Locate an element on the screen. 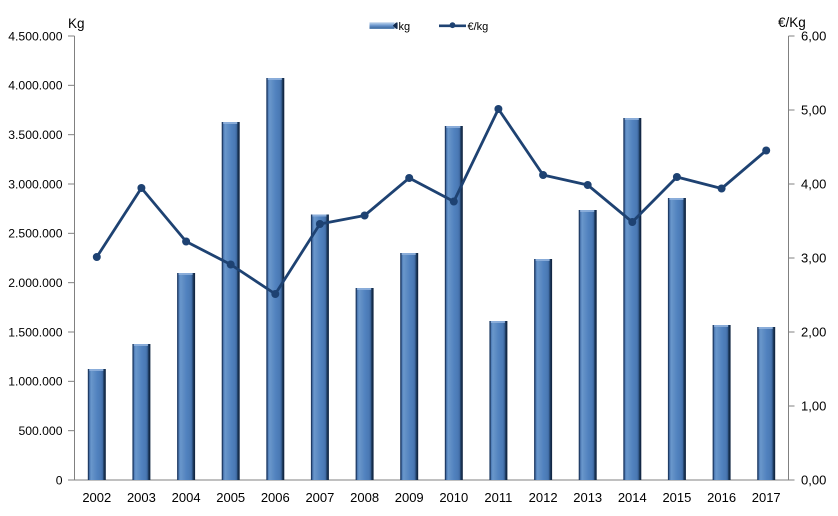 The image size is (838, 516). svg-text: 2015 is located at coordinates (676, 497).